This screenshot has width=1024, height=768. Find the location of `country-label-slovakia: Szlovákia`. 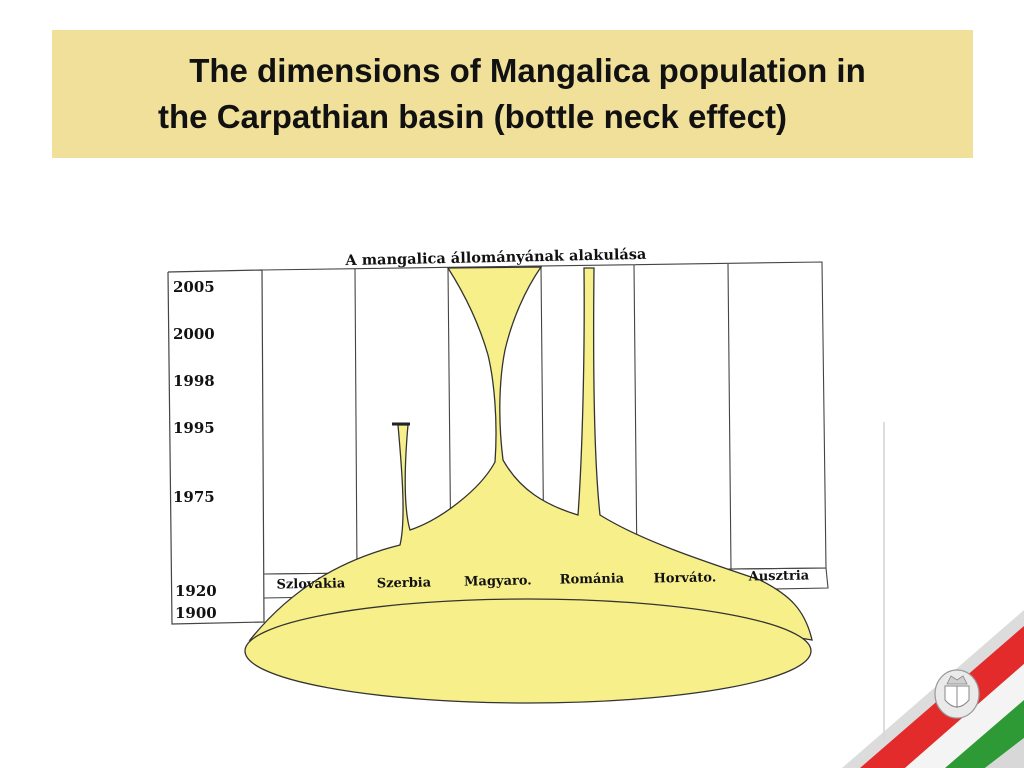

country-label-slovakia: Szlovákia is located at coordinates (311, 584).